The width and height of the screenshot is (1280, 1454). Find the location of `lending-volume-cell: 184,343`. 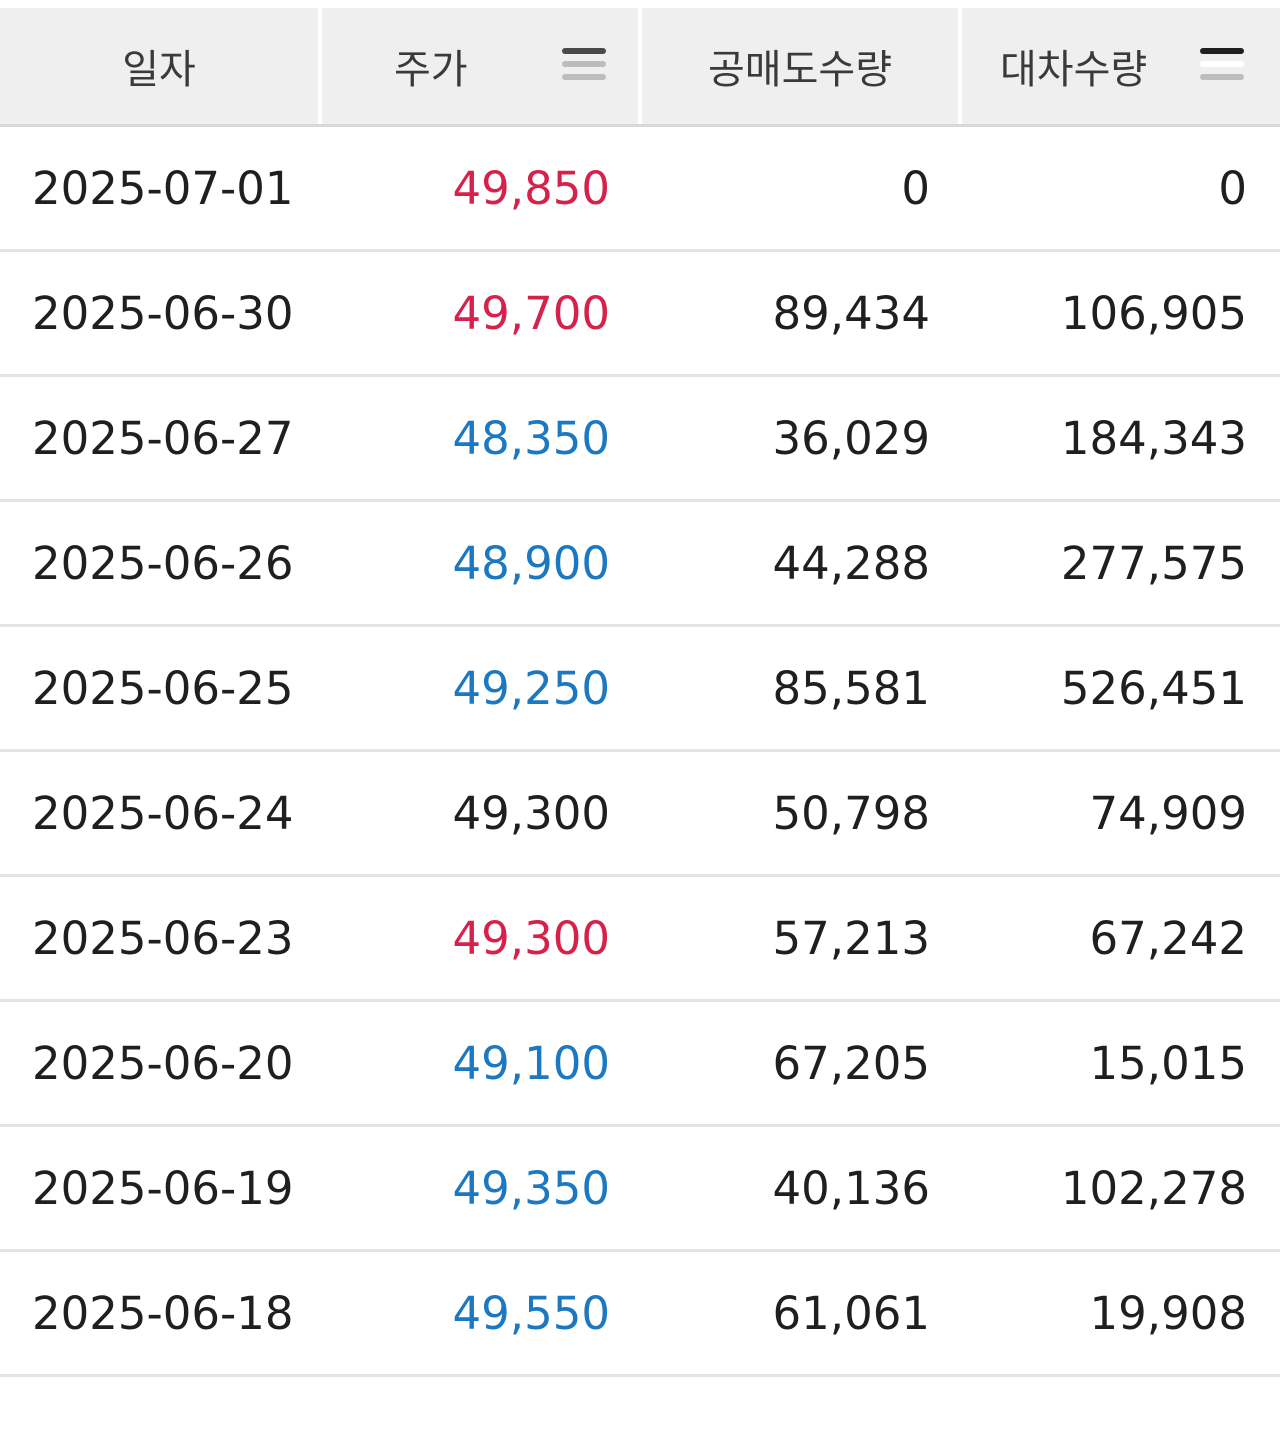

lending-volume-cell: 184,343 is located at coordinates (1153, 438).